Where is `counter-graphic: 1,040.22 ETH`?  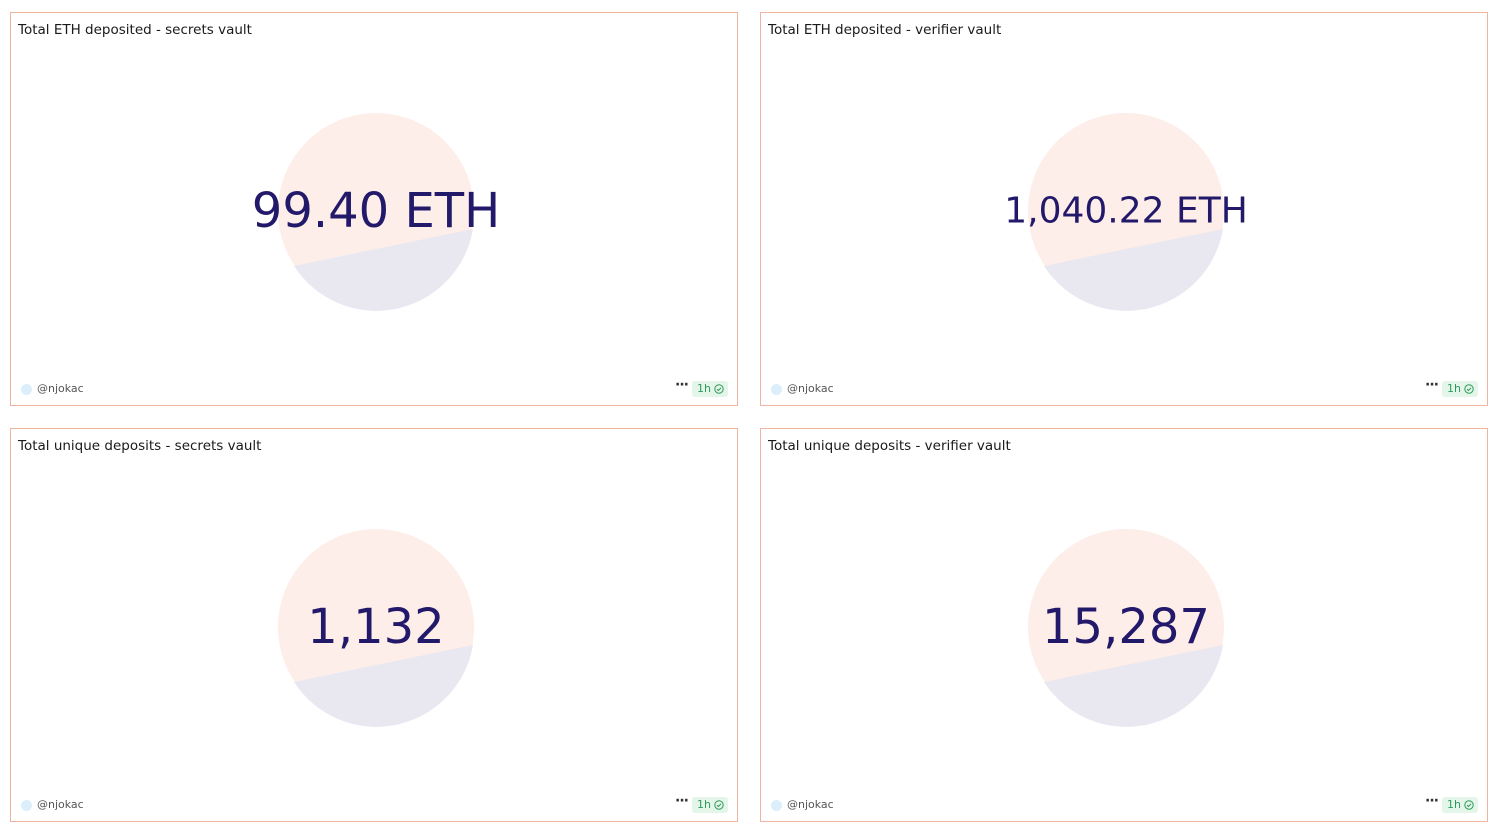 counter-graphic: 1,040.22 ETH is located at coordinates (1126, 212).